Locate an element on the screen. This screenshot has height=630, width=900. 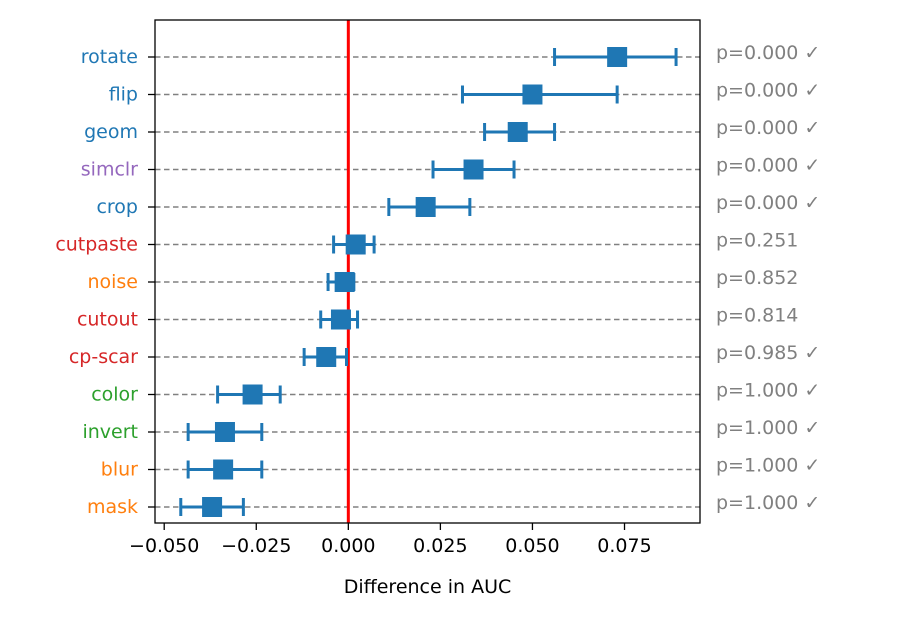
marker-rotate is located at coordinates (617, 57).